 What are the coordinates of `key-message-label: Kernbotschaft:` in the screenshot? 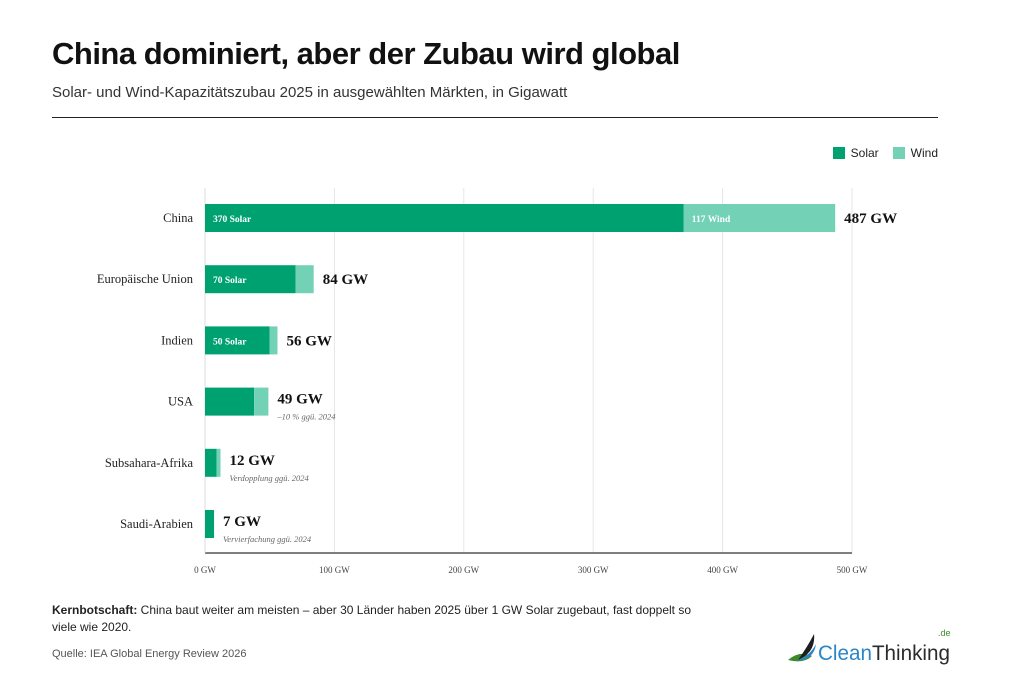 It's located at (95, 610).